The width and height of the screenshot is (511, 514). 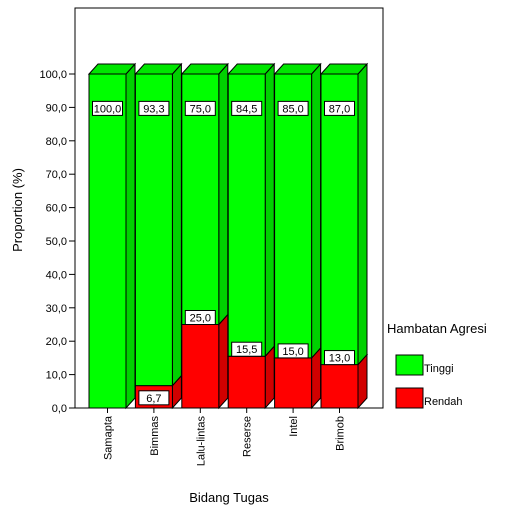 I want to click on x-tick-label: Bimmas, so click(x=155, y=436).